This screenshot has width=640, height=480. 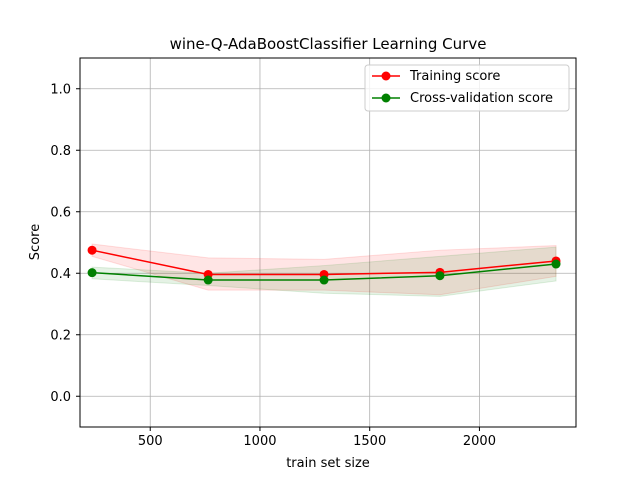 What do you see at coordinates (60, 274) in the screenshot?
I see `y-tick-label: 0.4` at bounding box center [60, 274].